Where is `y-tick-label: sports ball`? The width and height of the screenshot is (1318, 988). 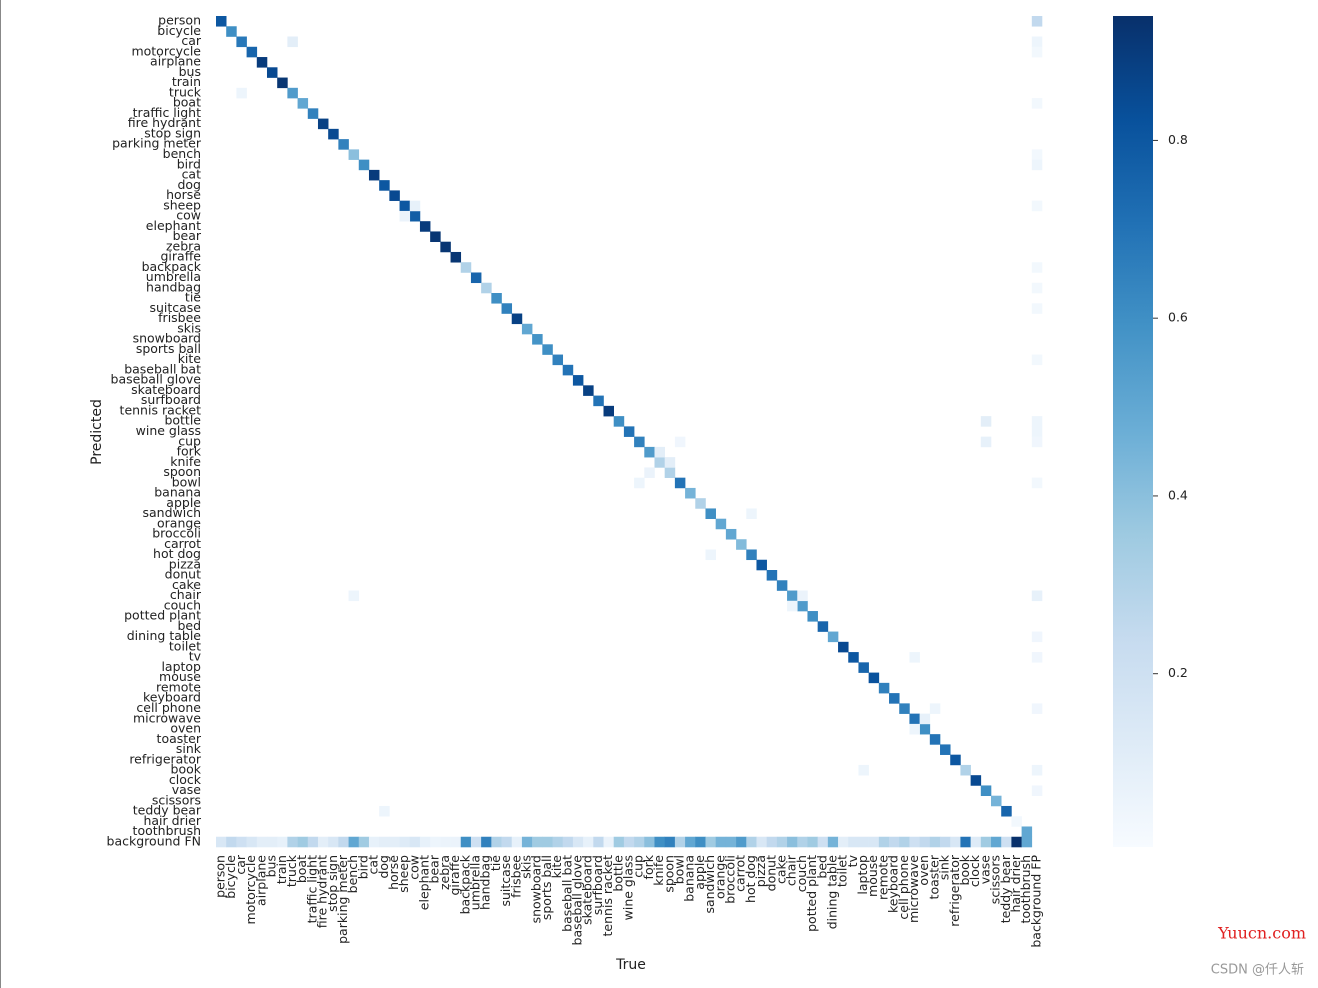
y-tick-label: sports ball is located at coordinates (168, 348).